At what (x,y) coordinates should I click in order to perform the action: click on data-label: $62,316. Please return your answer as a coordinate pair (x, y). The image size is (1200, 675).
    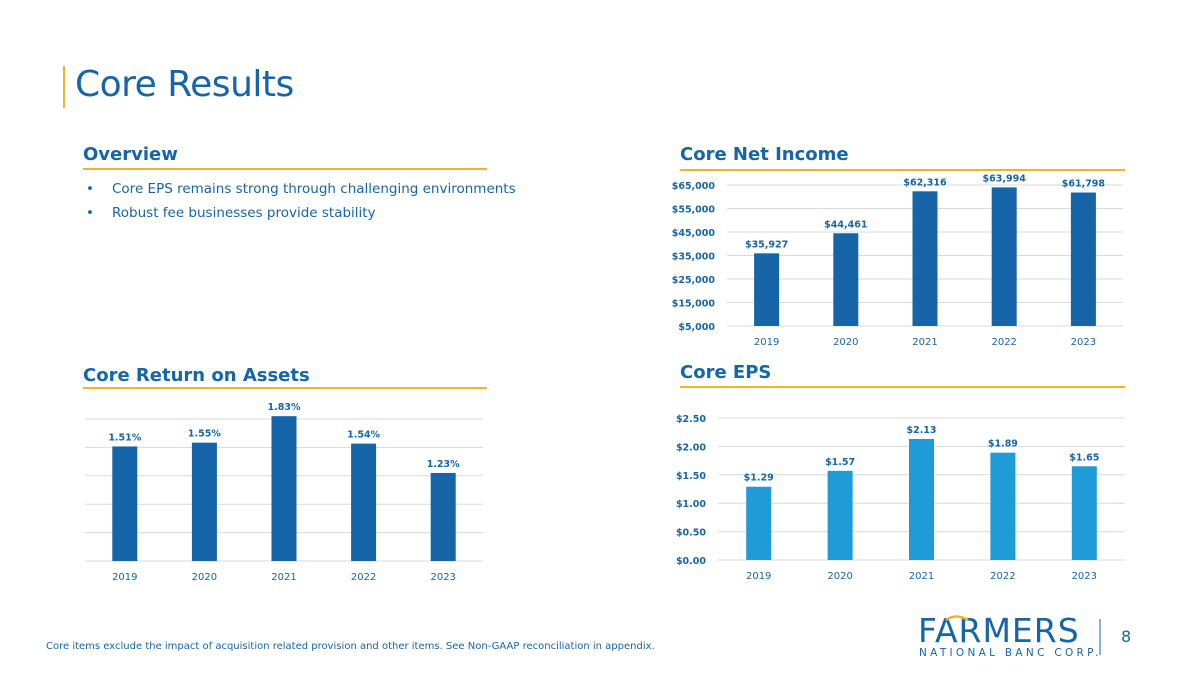
    Looking at the image, I should click on (925, 182).